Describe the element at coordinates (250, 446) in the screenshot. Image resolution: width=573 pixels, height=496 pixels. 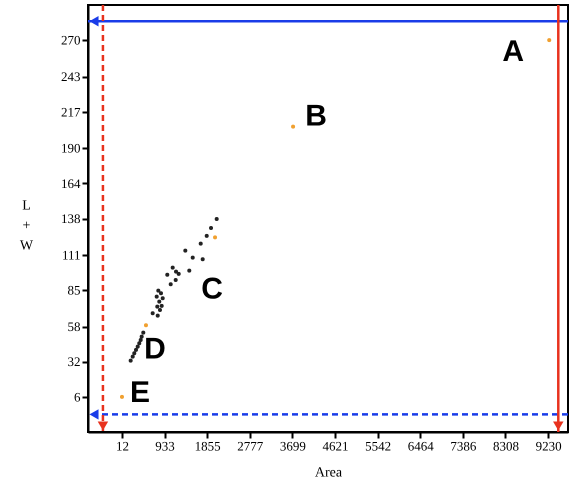
I see `x-tick-label: 2777` at that location.